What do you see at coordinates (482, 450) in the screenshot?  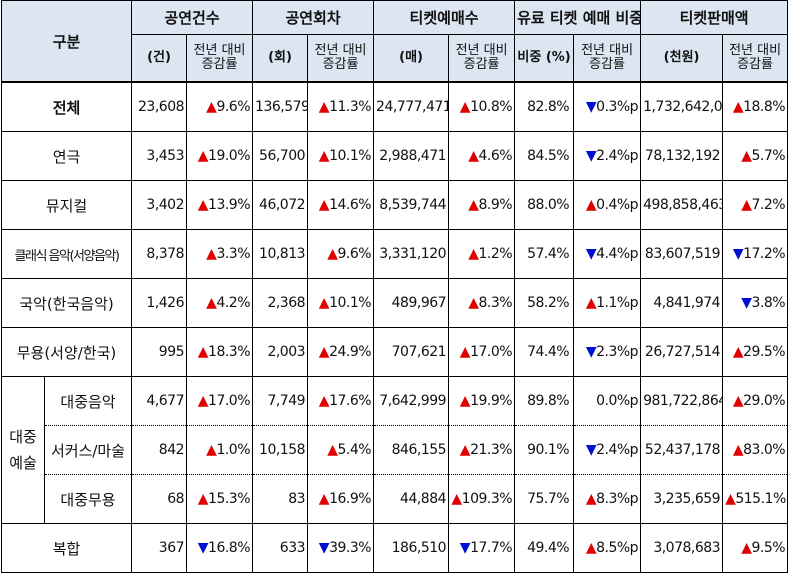 I see `change-cell: ▲21.3%` at bounding box center [482, 450].